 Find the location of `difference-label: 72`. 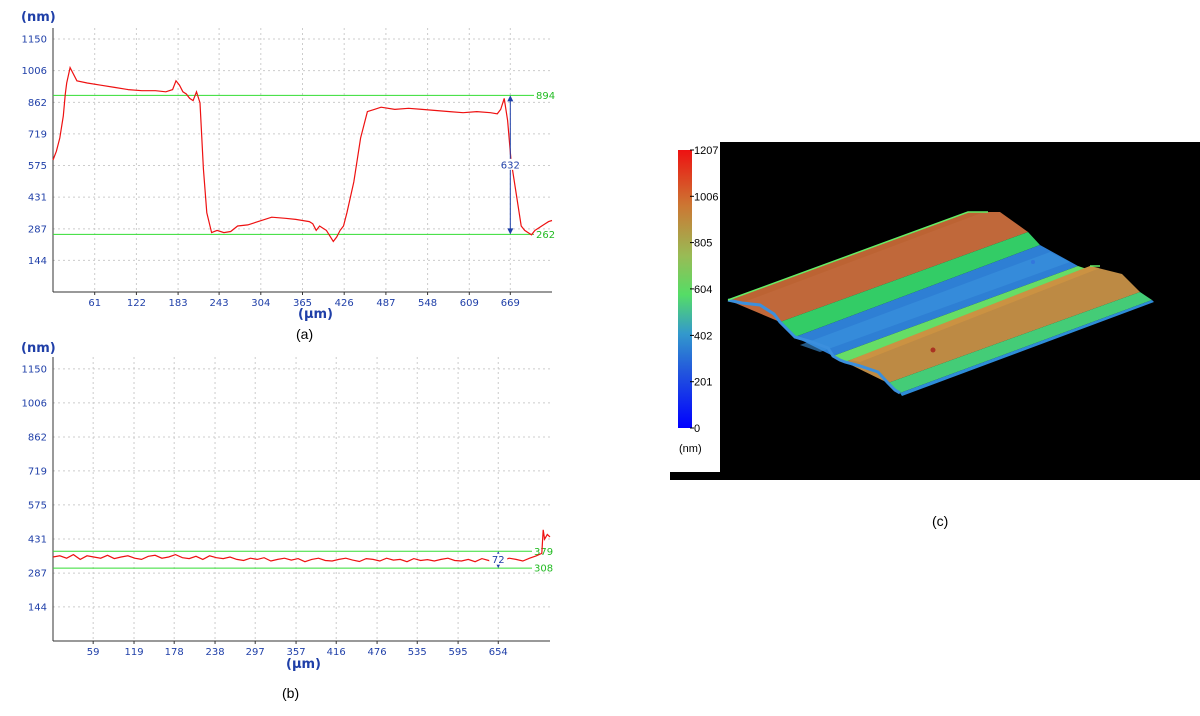

difference-label: 72 is located at coordinates (498, 560).